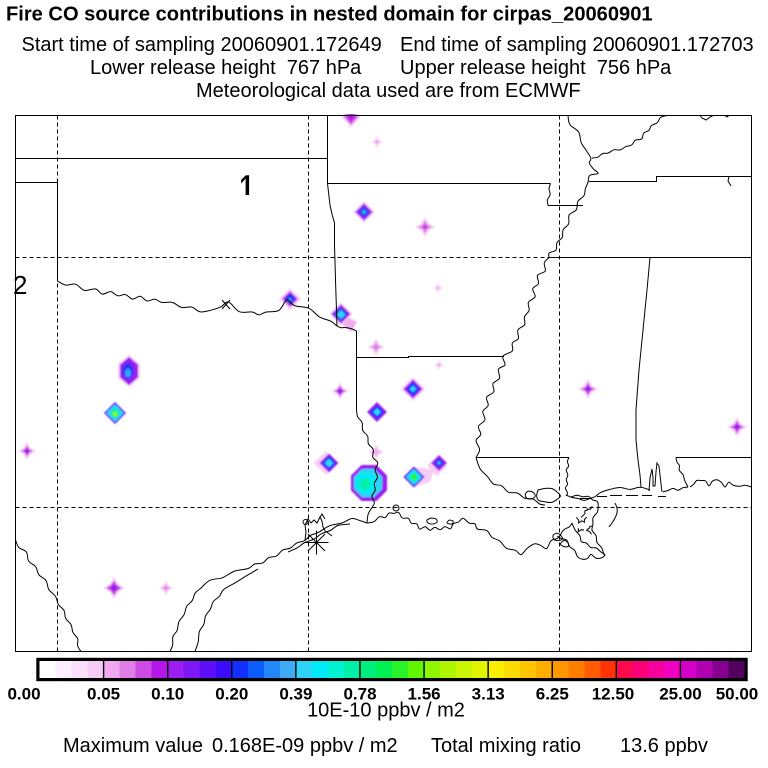 The width and height of the screenshot is (768, 768). What do you see at coordinates (664, 746) in the screenshot?
I see `svg-text: 13.6 ppbv` at bounding box center [664, 746].